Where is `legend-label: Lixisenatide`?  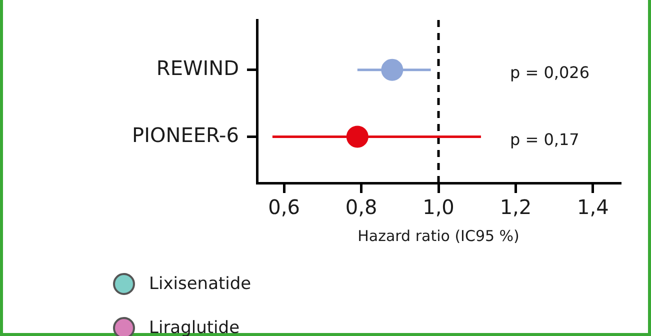
legend-label: Lixisenatide is located at coordinates (200, 284).